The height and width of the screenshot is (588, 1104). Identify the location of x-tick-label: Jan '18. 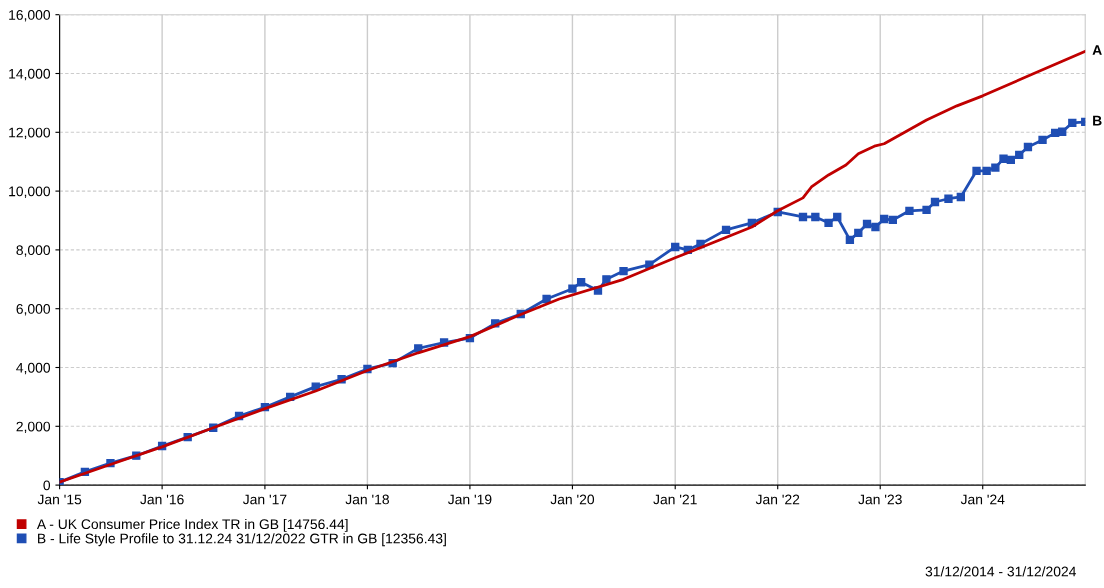
(367, 499).